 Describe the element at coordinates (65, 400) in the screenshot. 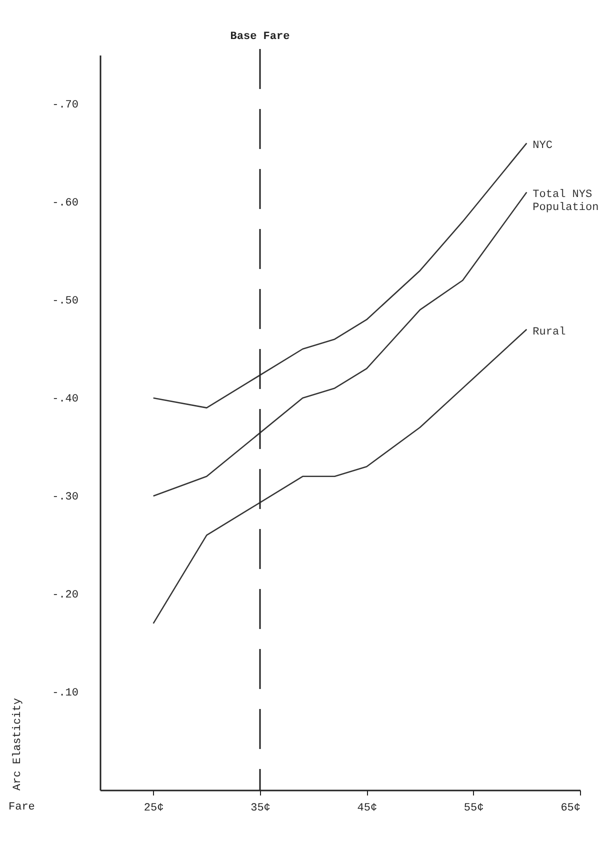

I see `y-tick-label: -.40` at that location.